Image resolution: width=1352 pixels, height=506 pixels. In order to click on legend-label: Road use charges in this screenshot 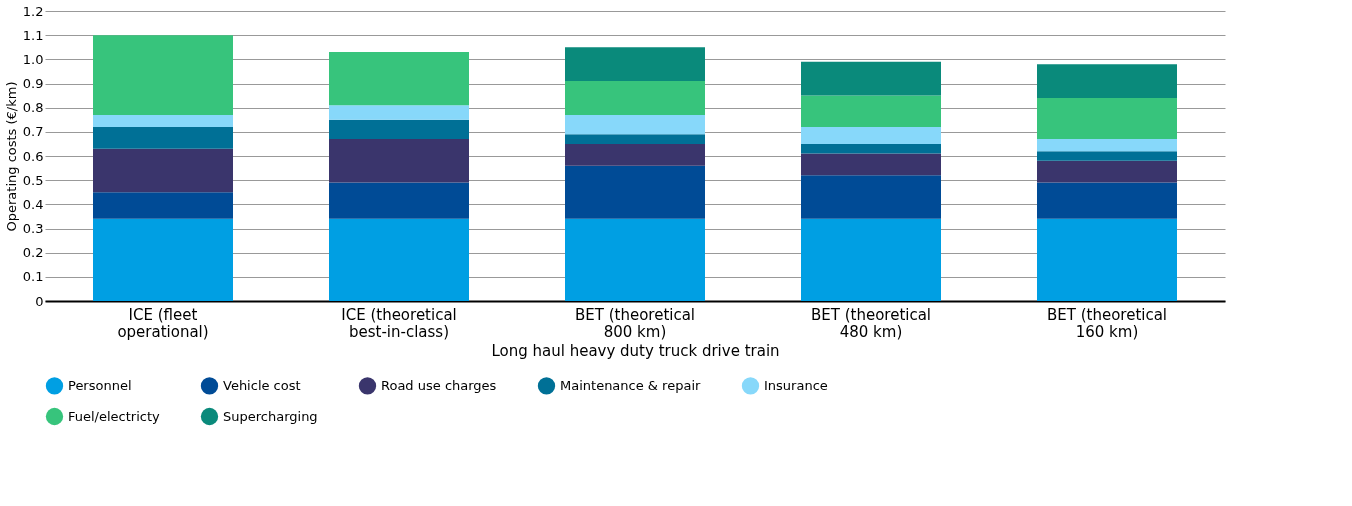, I will do `click(439, 385)`.